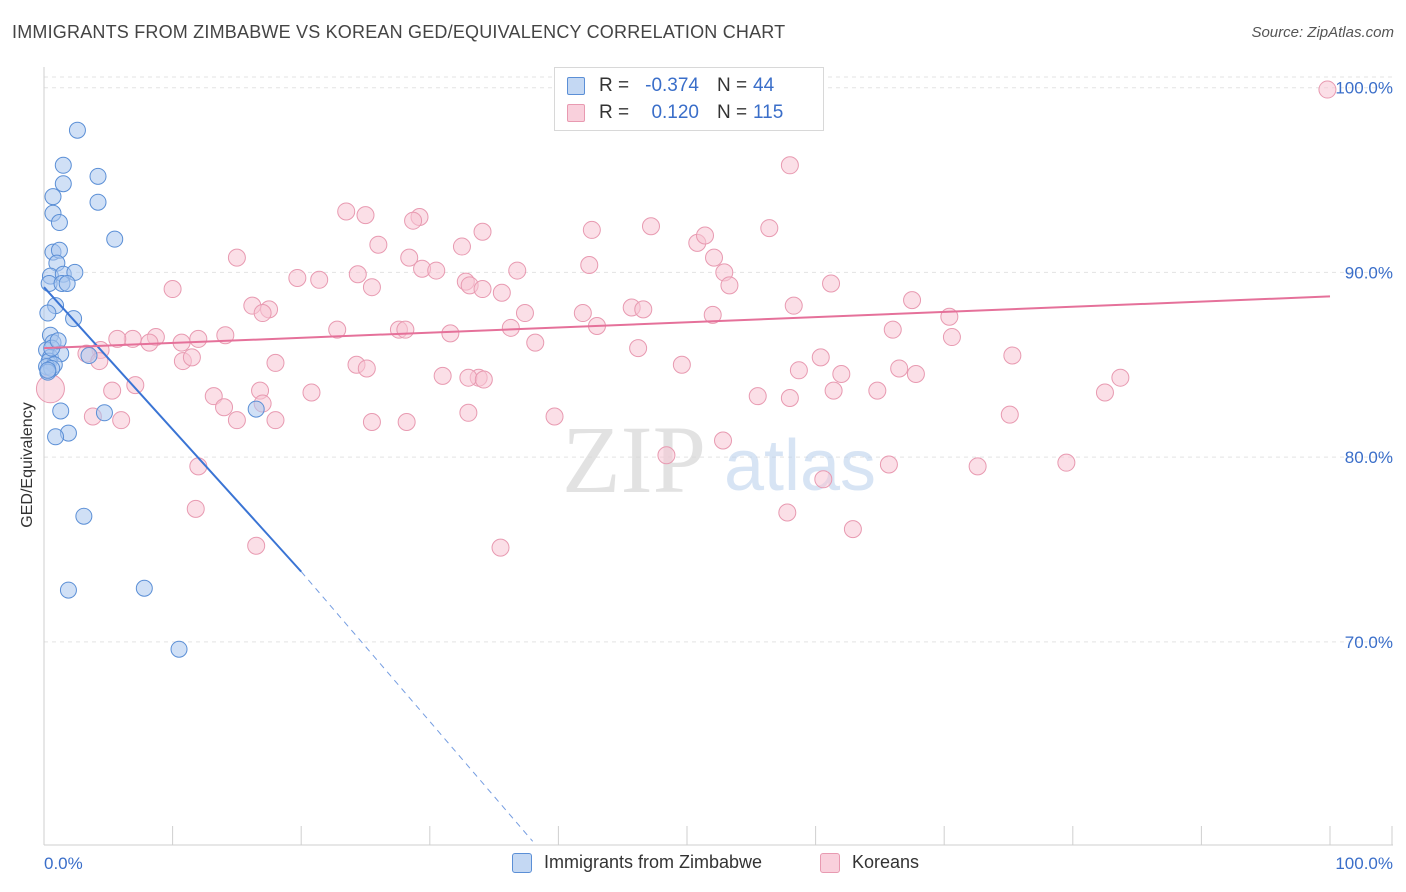 This screenshot has width=1406, height=892. What do you see at coordinates (768, 112) in the screenshot?
I see `n-value: 115` at bounding box center [768, 112].